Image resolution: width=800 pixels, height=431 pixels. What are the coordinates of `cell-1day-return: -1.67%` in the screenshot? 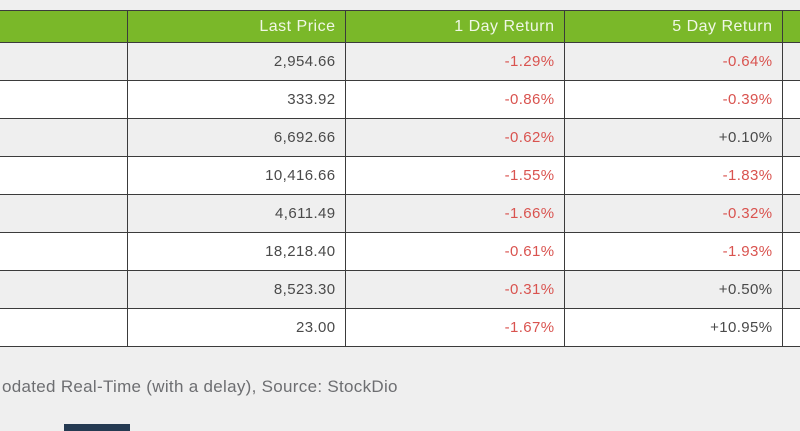 It's located at (454, 327).